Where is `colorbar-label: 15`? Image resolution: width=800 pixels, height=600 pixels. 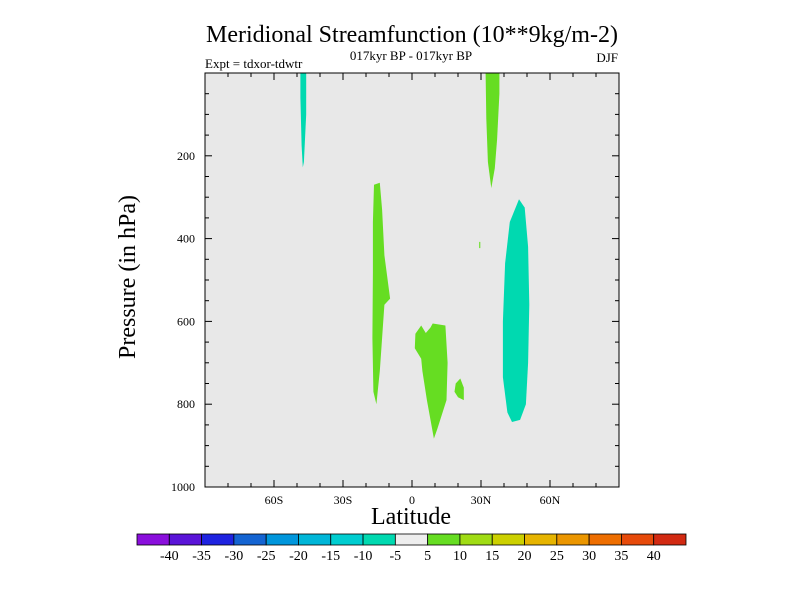
colorbar-label: 15 is located at coordinates (492, 556).